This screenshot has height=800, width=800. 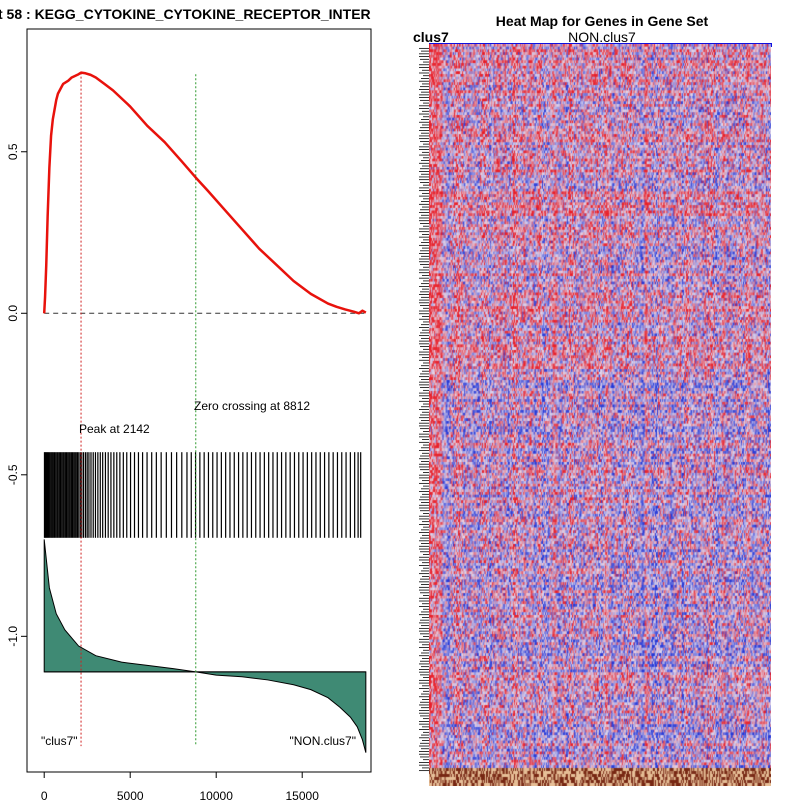 I want to click on y-tick-label: -1.0, so click(x=13, y=636).